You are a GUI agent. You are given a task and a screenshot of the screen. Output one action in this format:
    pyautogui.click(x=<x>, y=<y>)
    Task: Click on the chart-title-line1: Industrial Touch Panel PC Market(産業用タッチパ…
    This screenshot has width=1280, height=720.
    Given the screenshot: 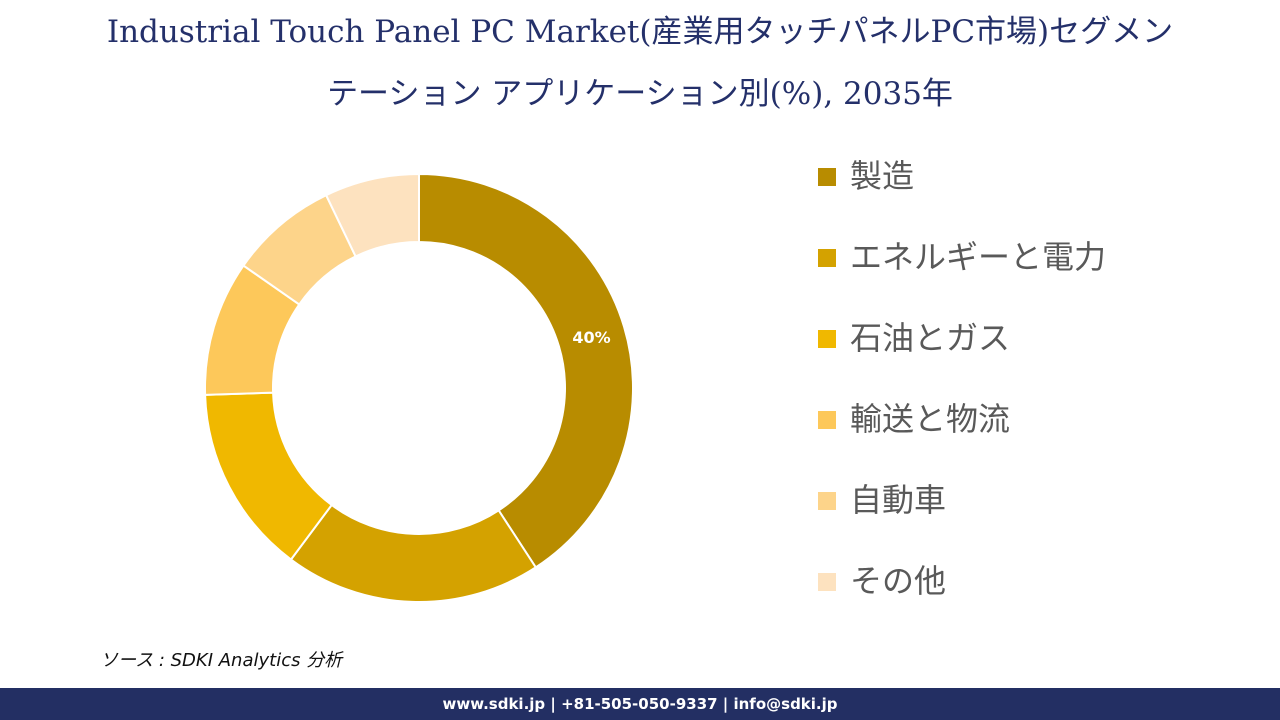 What is the action you would take?
    pyautogui.click(x=640, y=32)
    